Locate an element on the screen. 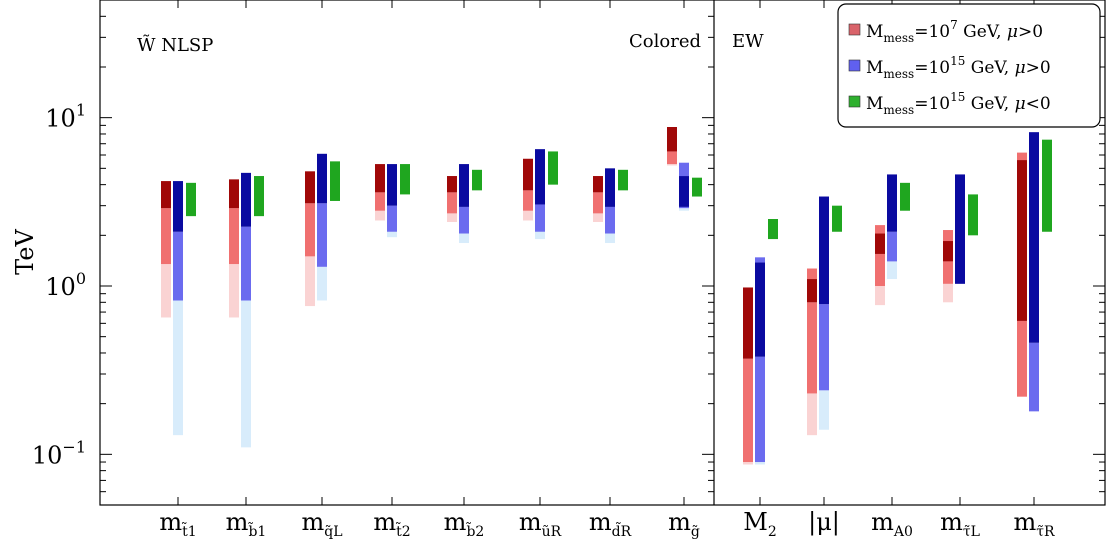  y-tick-label: 10⁰ is located at coordinates (65, 285).